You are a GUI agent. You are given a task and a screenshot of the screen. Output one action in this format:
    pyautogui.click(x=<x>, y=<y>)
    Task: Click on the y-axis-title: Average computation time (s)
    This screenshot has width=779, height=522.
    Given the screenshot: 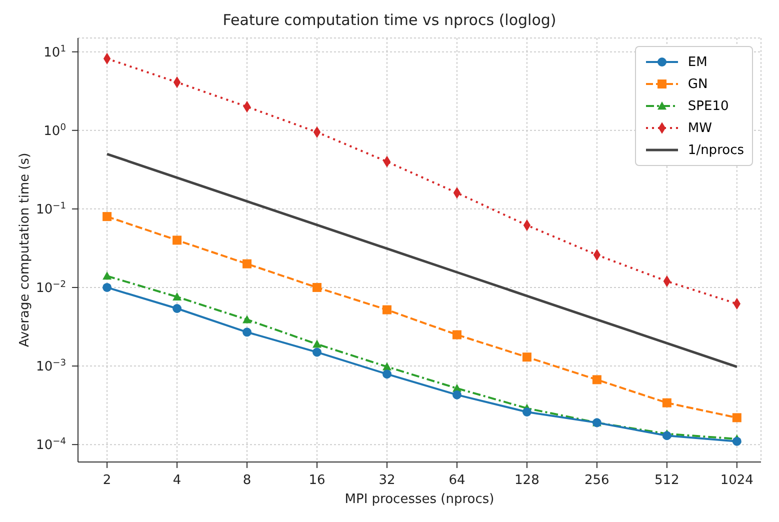 What is the action you would take?
    pyautogui.click(x=25, y=250)
    